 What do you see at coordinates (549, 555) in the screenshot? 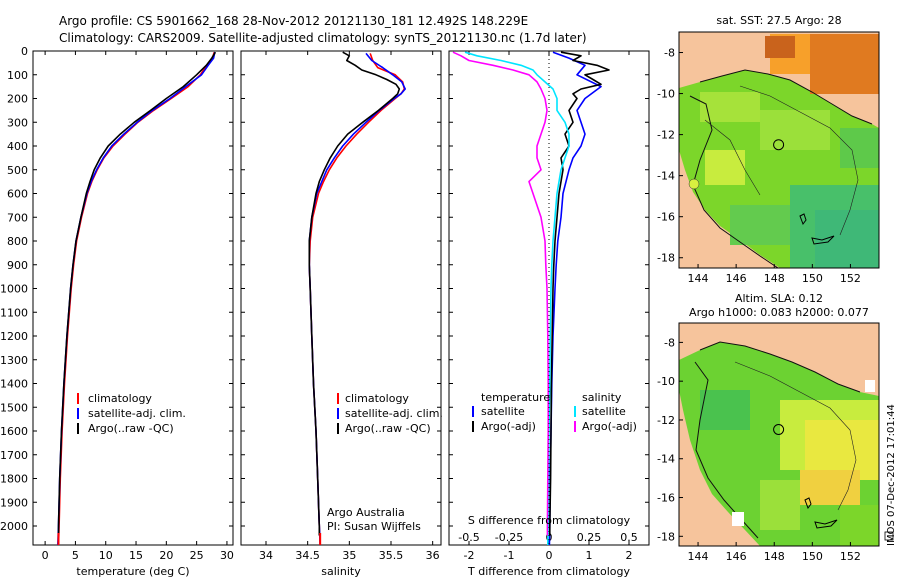
I see `x-tick-label: 0` at bounding box center [549, 555].